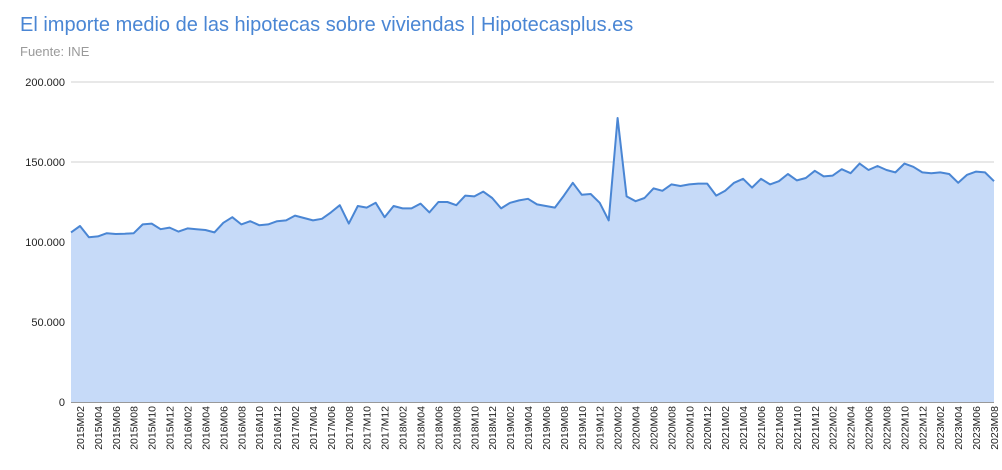 This screenshot has height=470, width=1002. Describe the element at coordinates (708, 428) in the screenshot. I see `x-tick-label: 2020M12` at that location.